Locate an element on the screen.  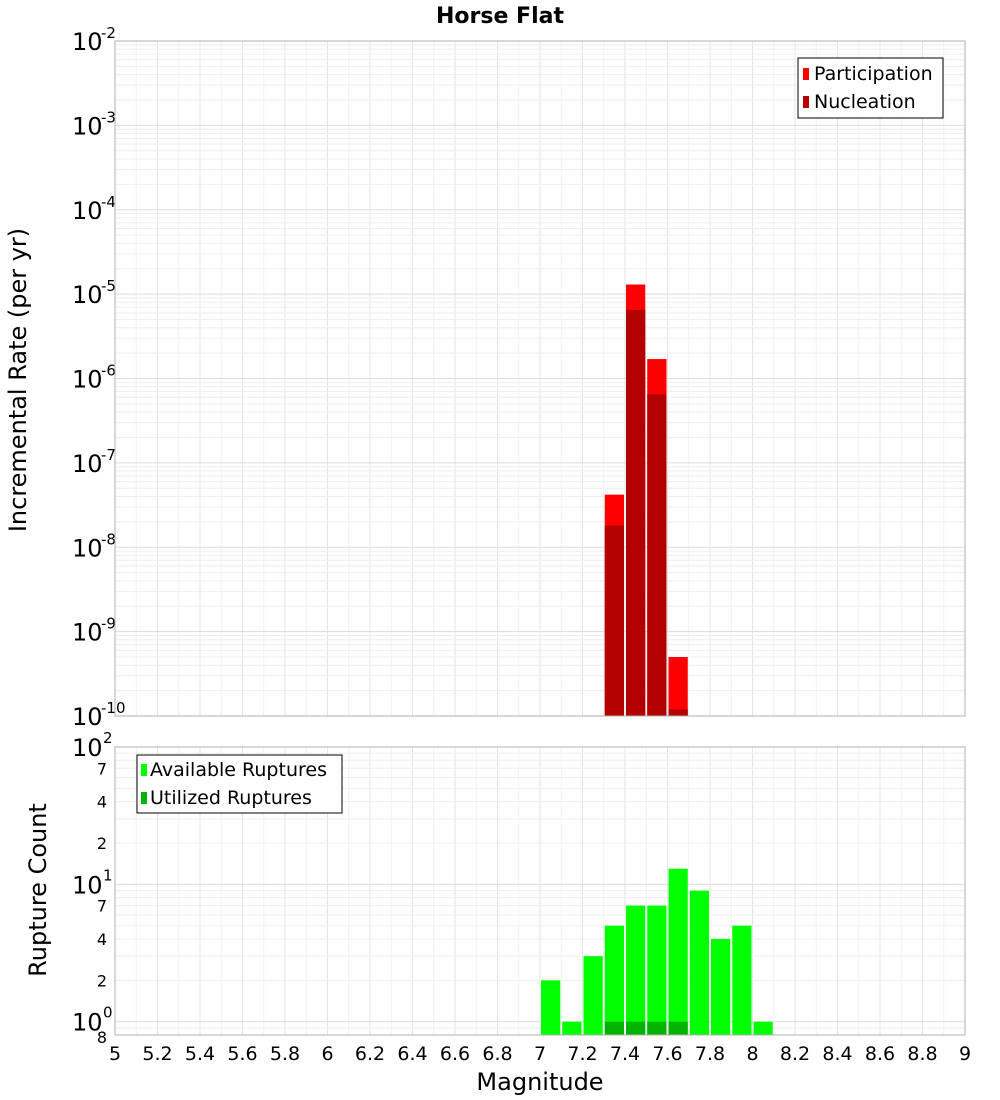
x-tick-label: 7 is located at coordinates (540, 1054).